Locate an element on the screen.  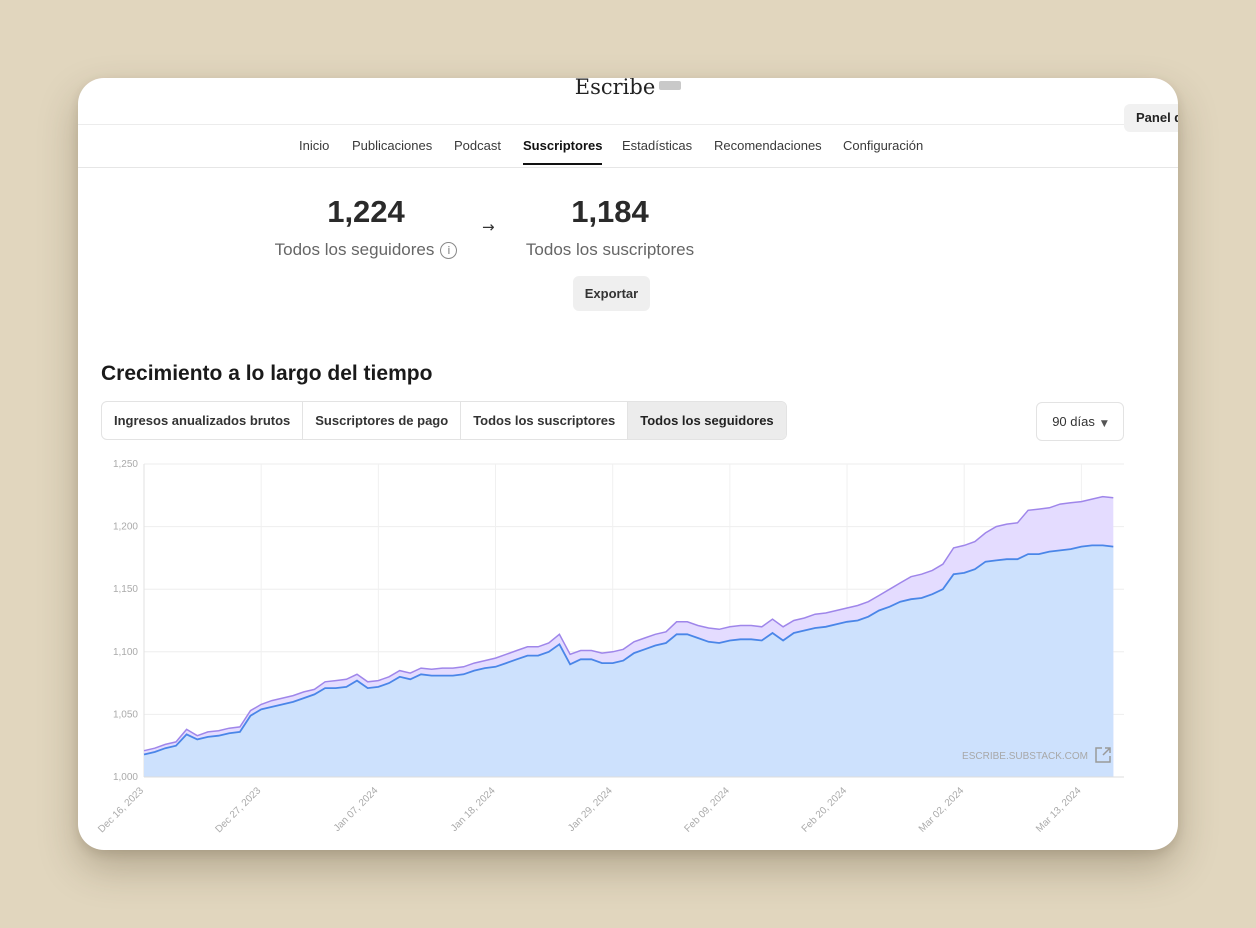
top-bar: Escribe Panel de is located at coordinates (628, 105).